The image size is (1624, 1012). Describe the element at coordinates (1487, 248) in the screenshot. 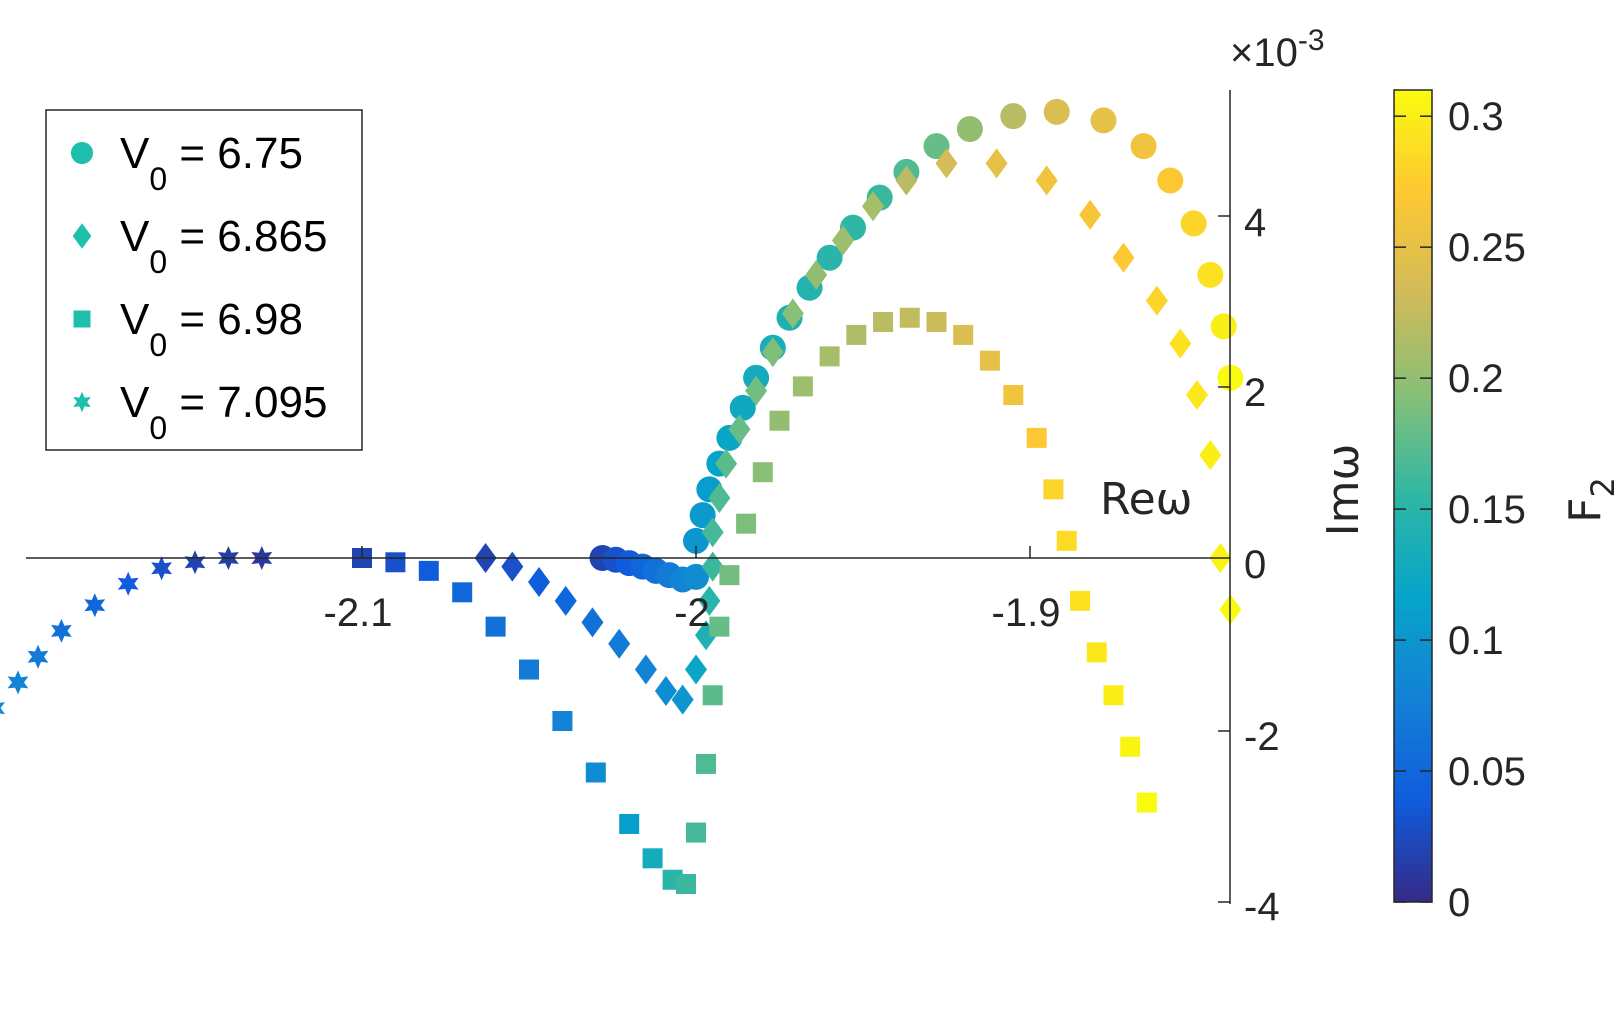

I see `colorbar-tick-label: 0.25` at that location.